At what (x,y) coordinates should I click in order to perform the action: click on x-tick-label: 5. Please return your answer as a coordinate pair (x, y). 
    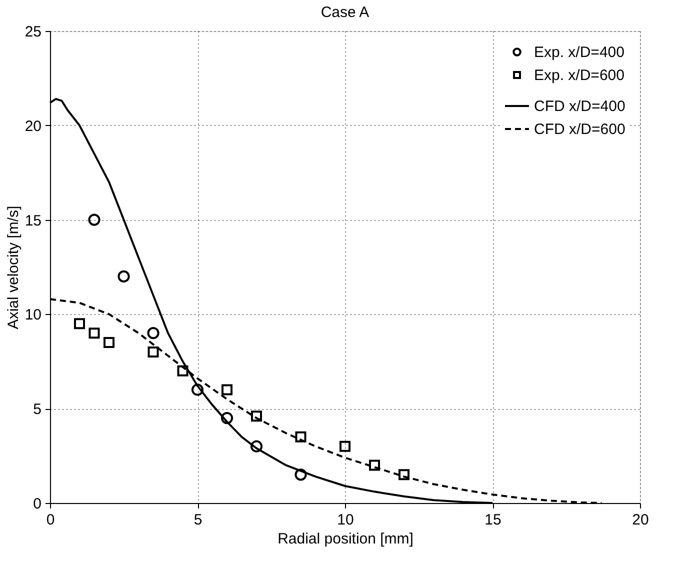
    Looking at the image, I should click on (198, 520).